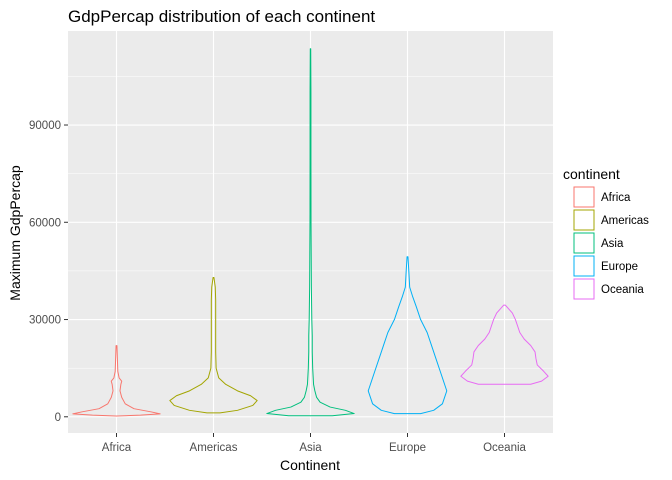 The image size is (672, 480). Describe the element at coordinates (407, 448) in the screenshot. I see `x-tick-label: Europe` at that location.